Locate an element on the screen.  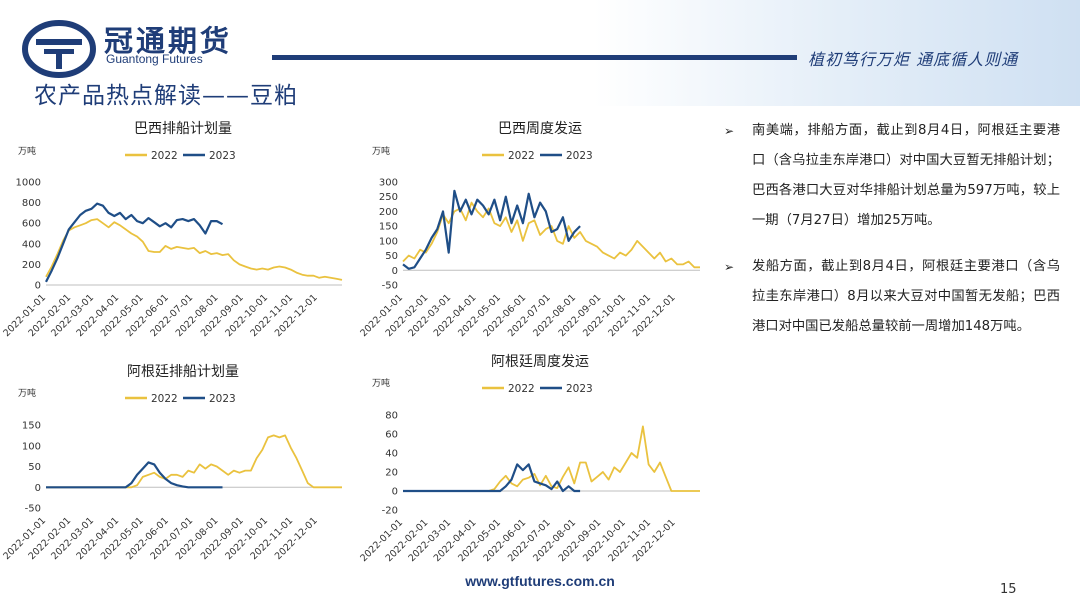
y-tick-label: 60 is located at coordinates (391, 435).